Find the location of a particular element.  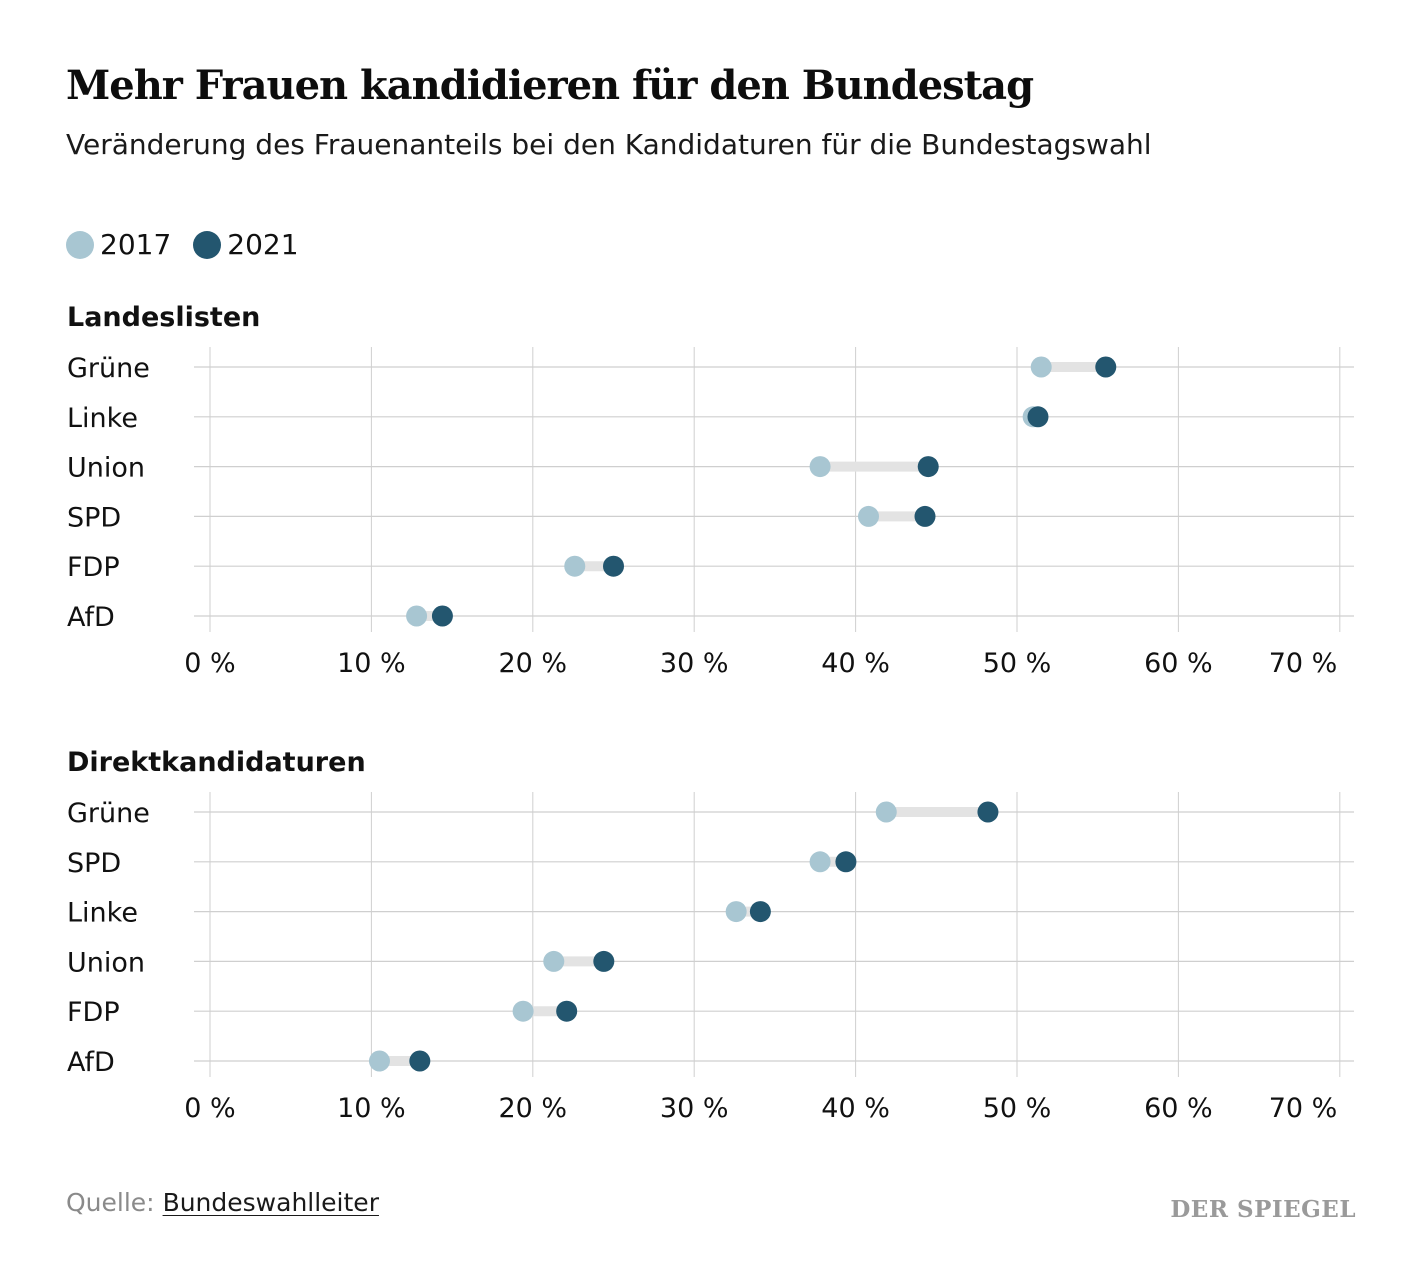

legend-label-2021: 2021 is located at coordinates (263, 244).